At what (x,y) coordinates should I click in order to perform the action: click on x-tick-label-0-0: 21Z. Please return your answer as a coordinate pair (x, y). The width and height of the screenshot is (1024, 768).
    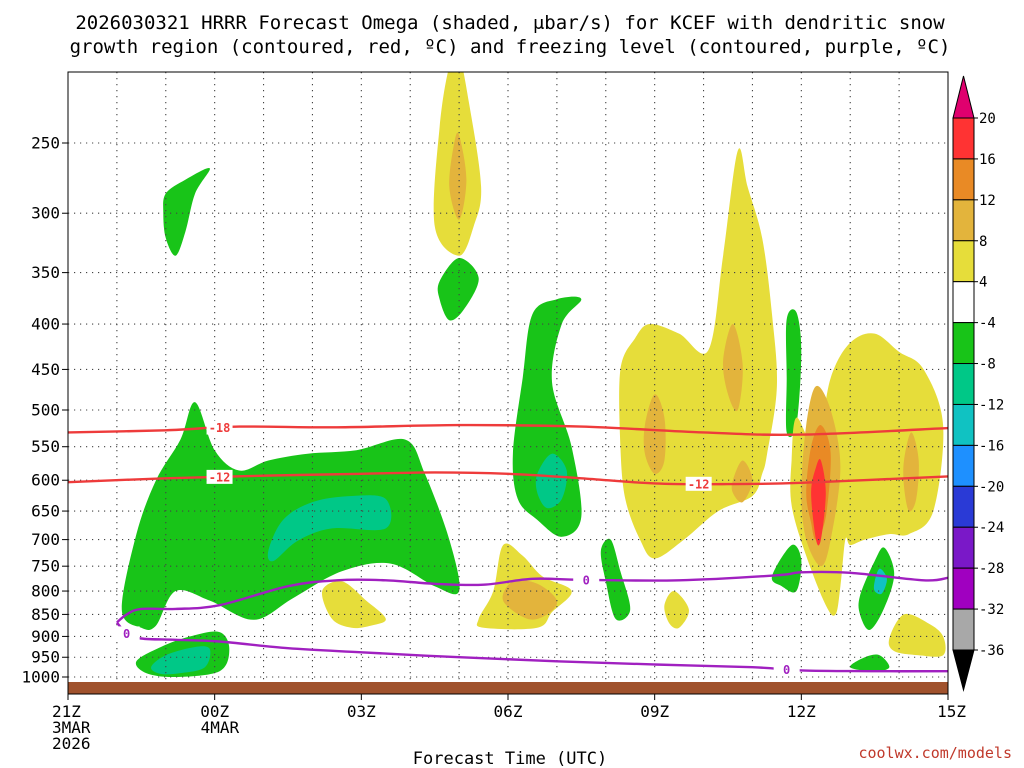
    Looking at the image, I should click on (66, 711).